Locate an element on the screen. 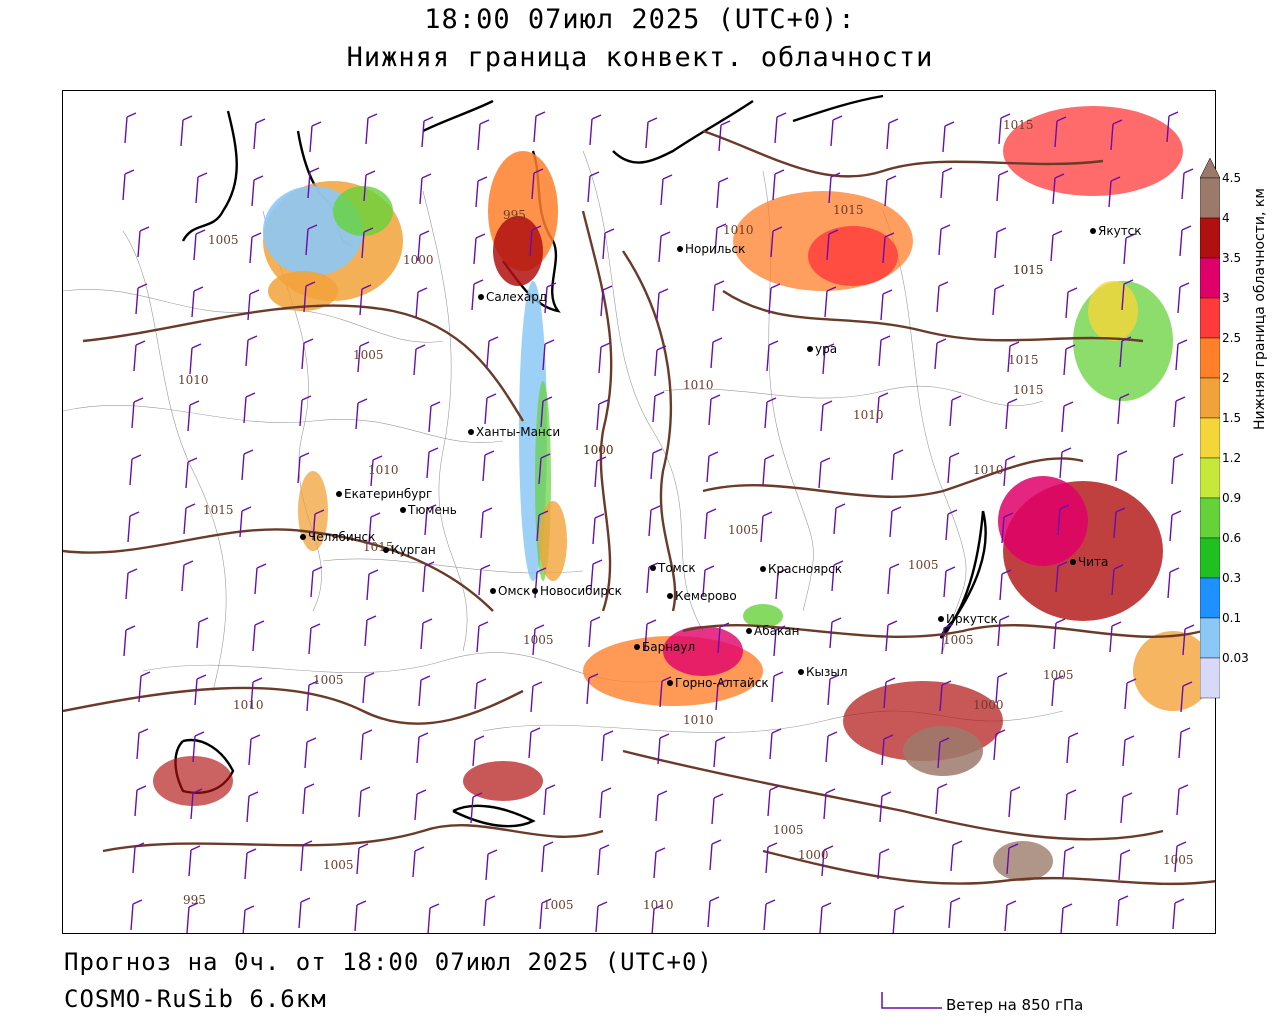 This screenshot has height=1024, width=1280. legend-tick-label: 0.03 is located at coordinates (1235, 658).